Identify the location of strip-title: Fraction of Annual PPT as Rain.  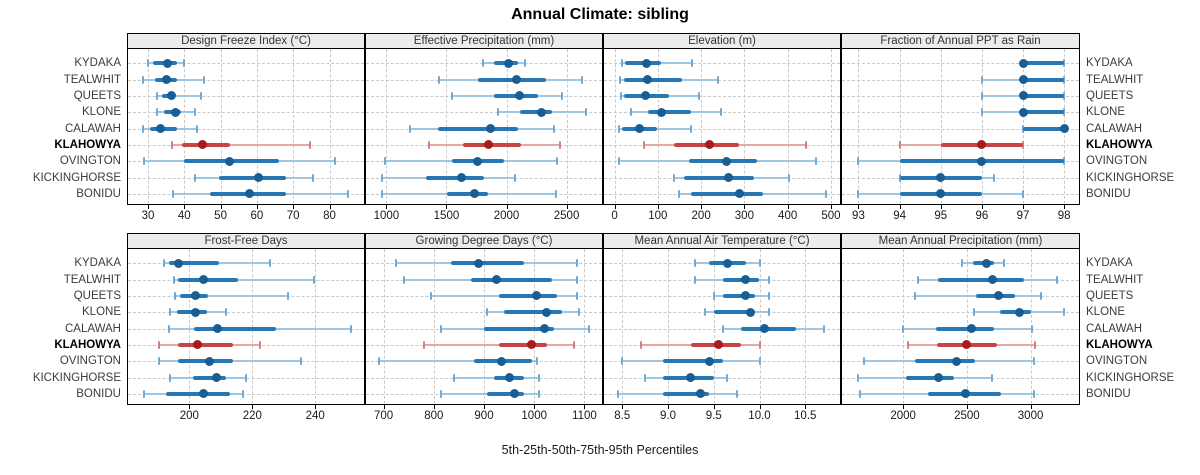
(960, 41).